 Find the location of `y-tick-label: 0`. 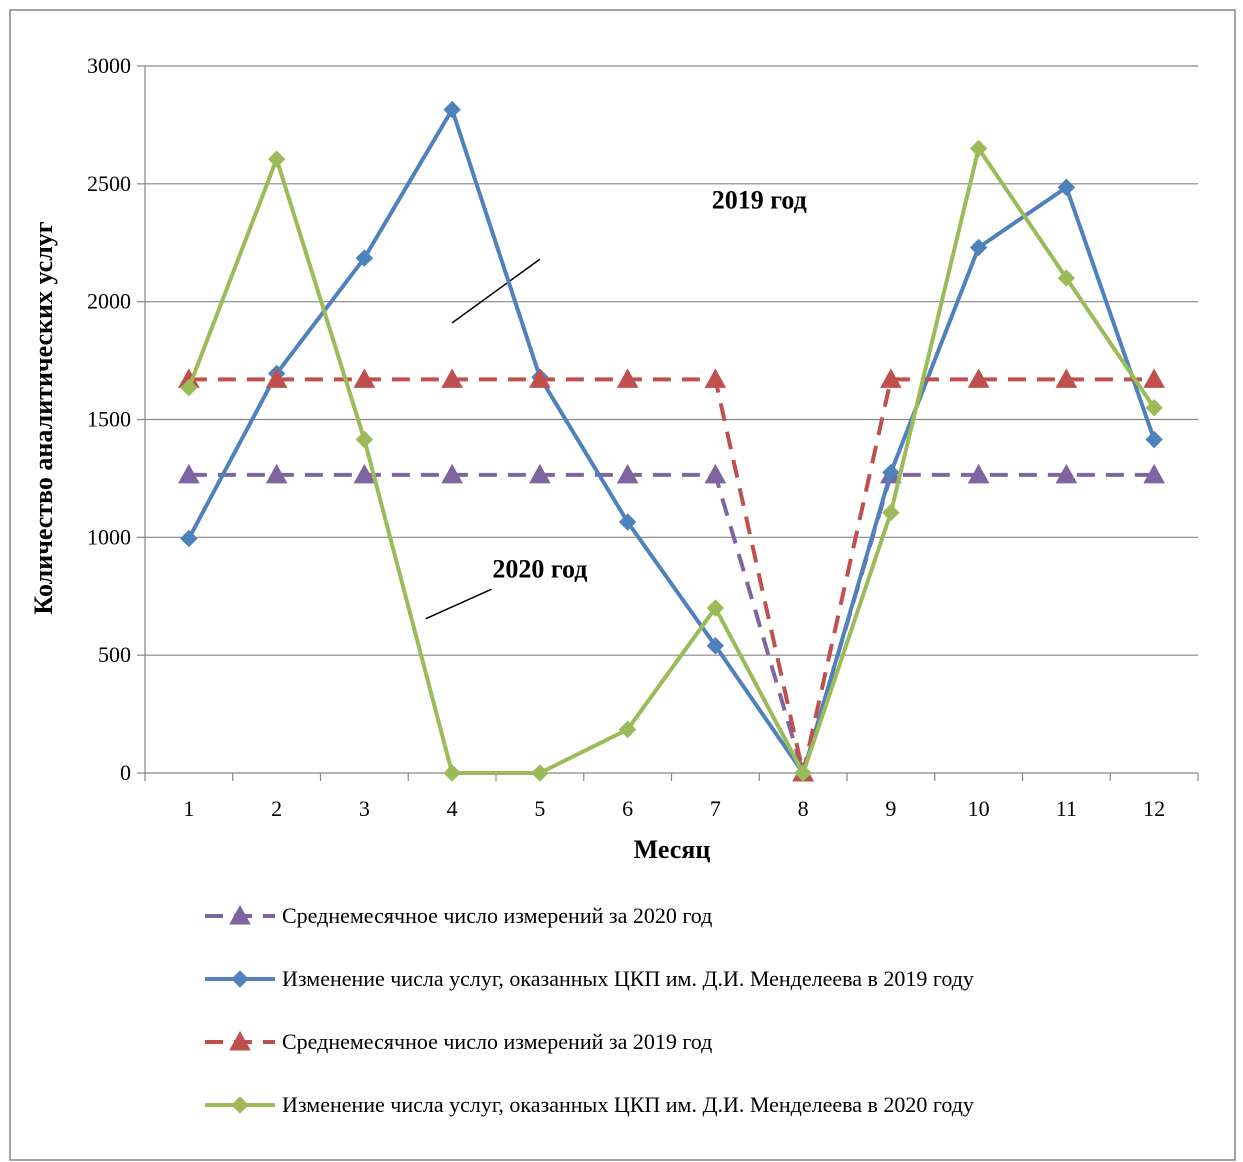

y-tick-label: 0 is located at coordinates (125, 772).